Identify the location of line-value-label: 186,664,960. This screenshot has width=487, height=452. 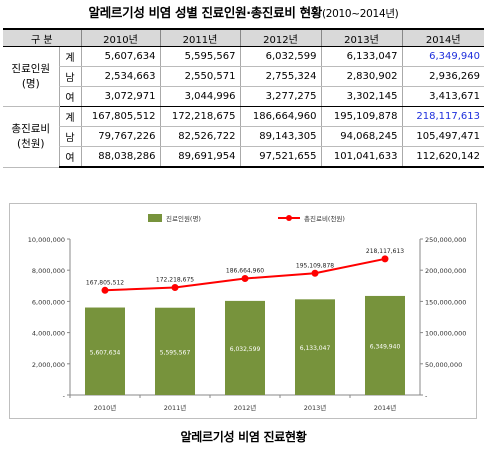
(245, 271).